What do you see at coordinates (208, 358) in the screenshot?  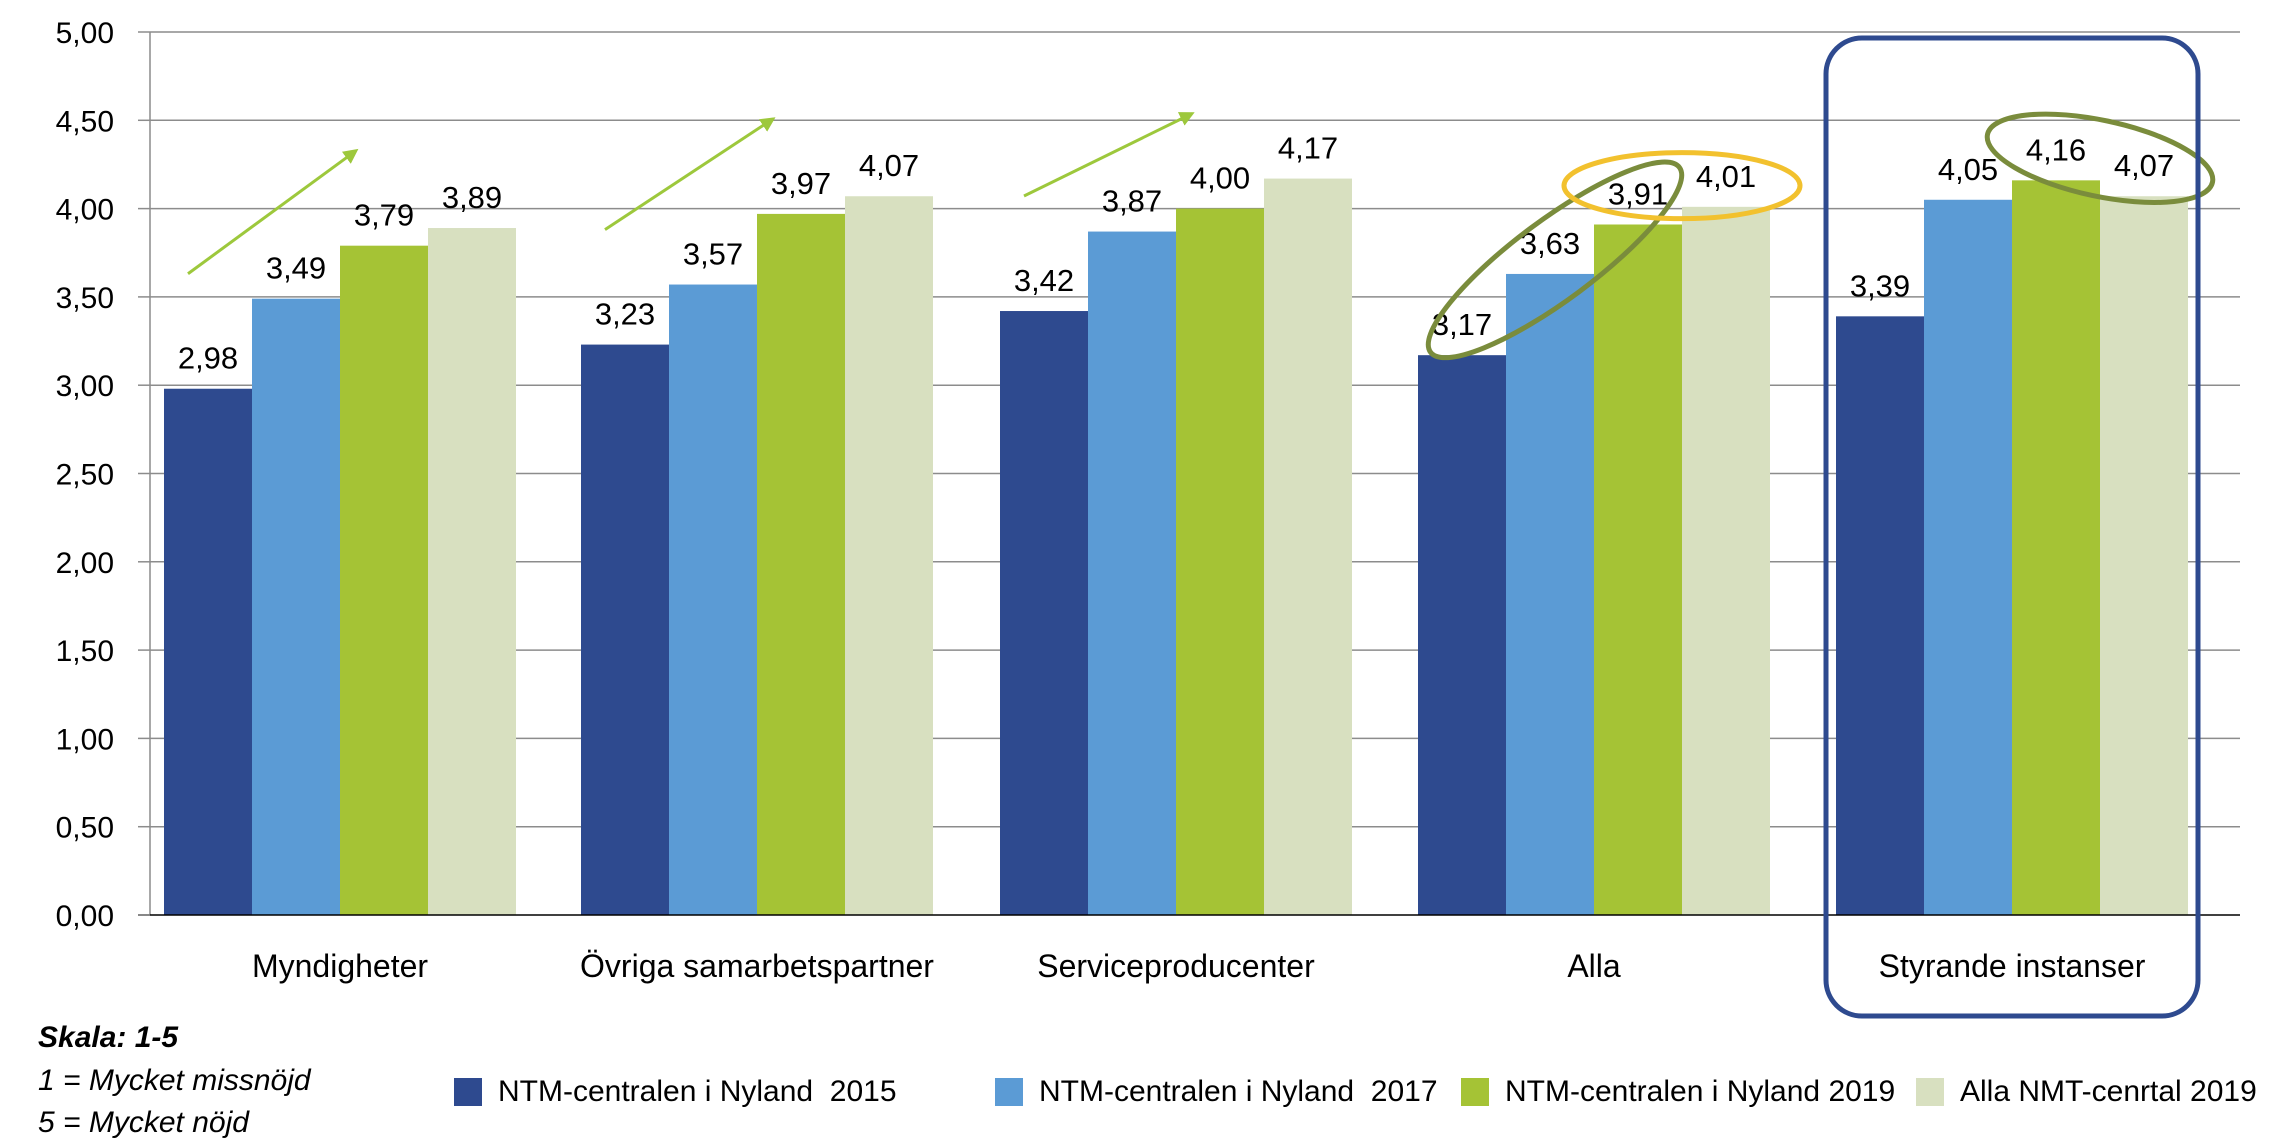 I see `data-label: 2,98` at bounding box center [208, 358].